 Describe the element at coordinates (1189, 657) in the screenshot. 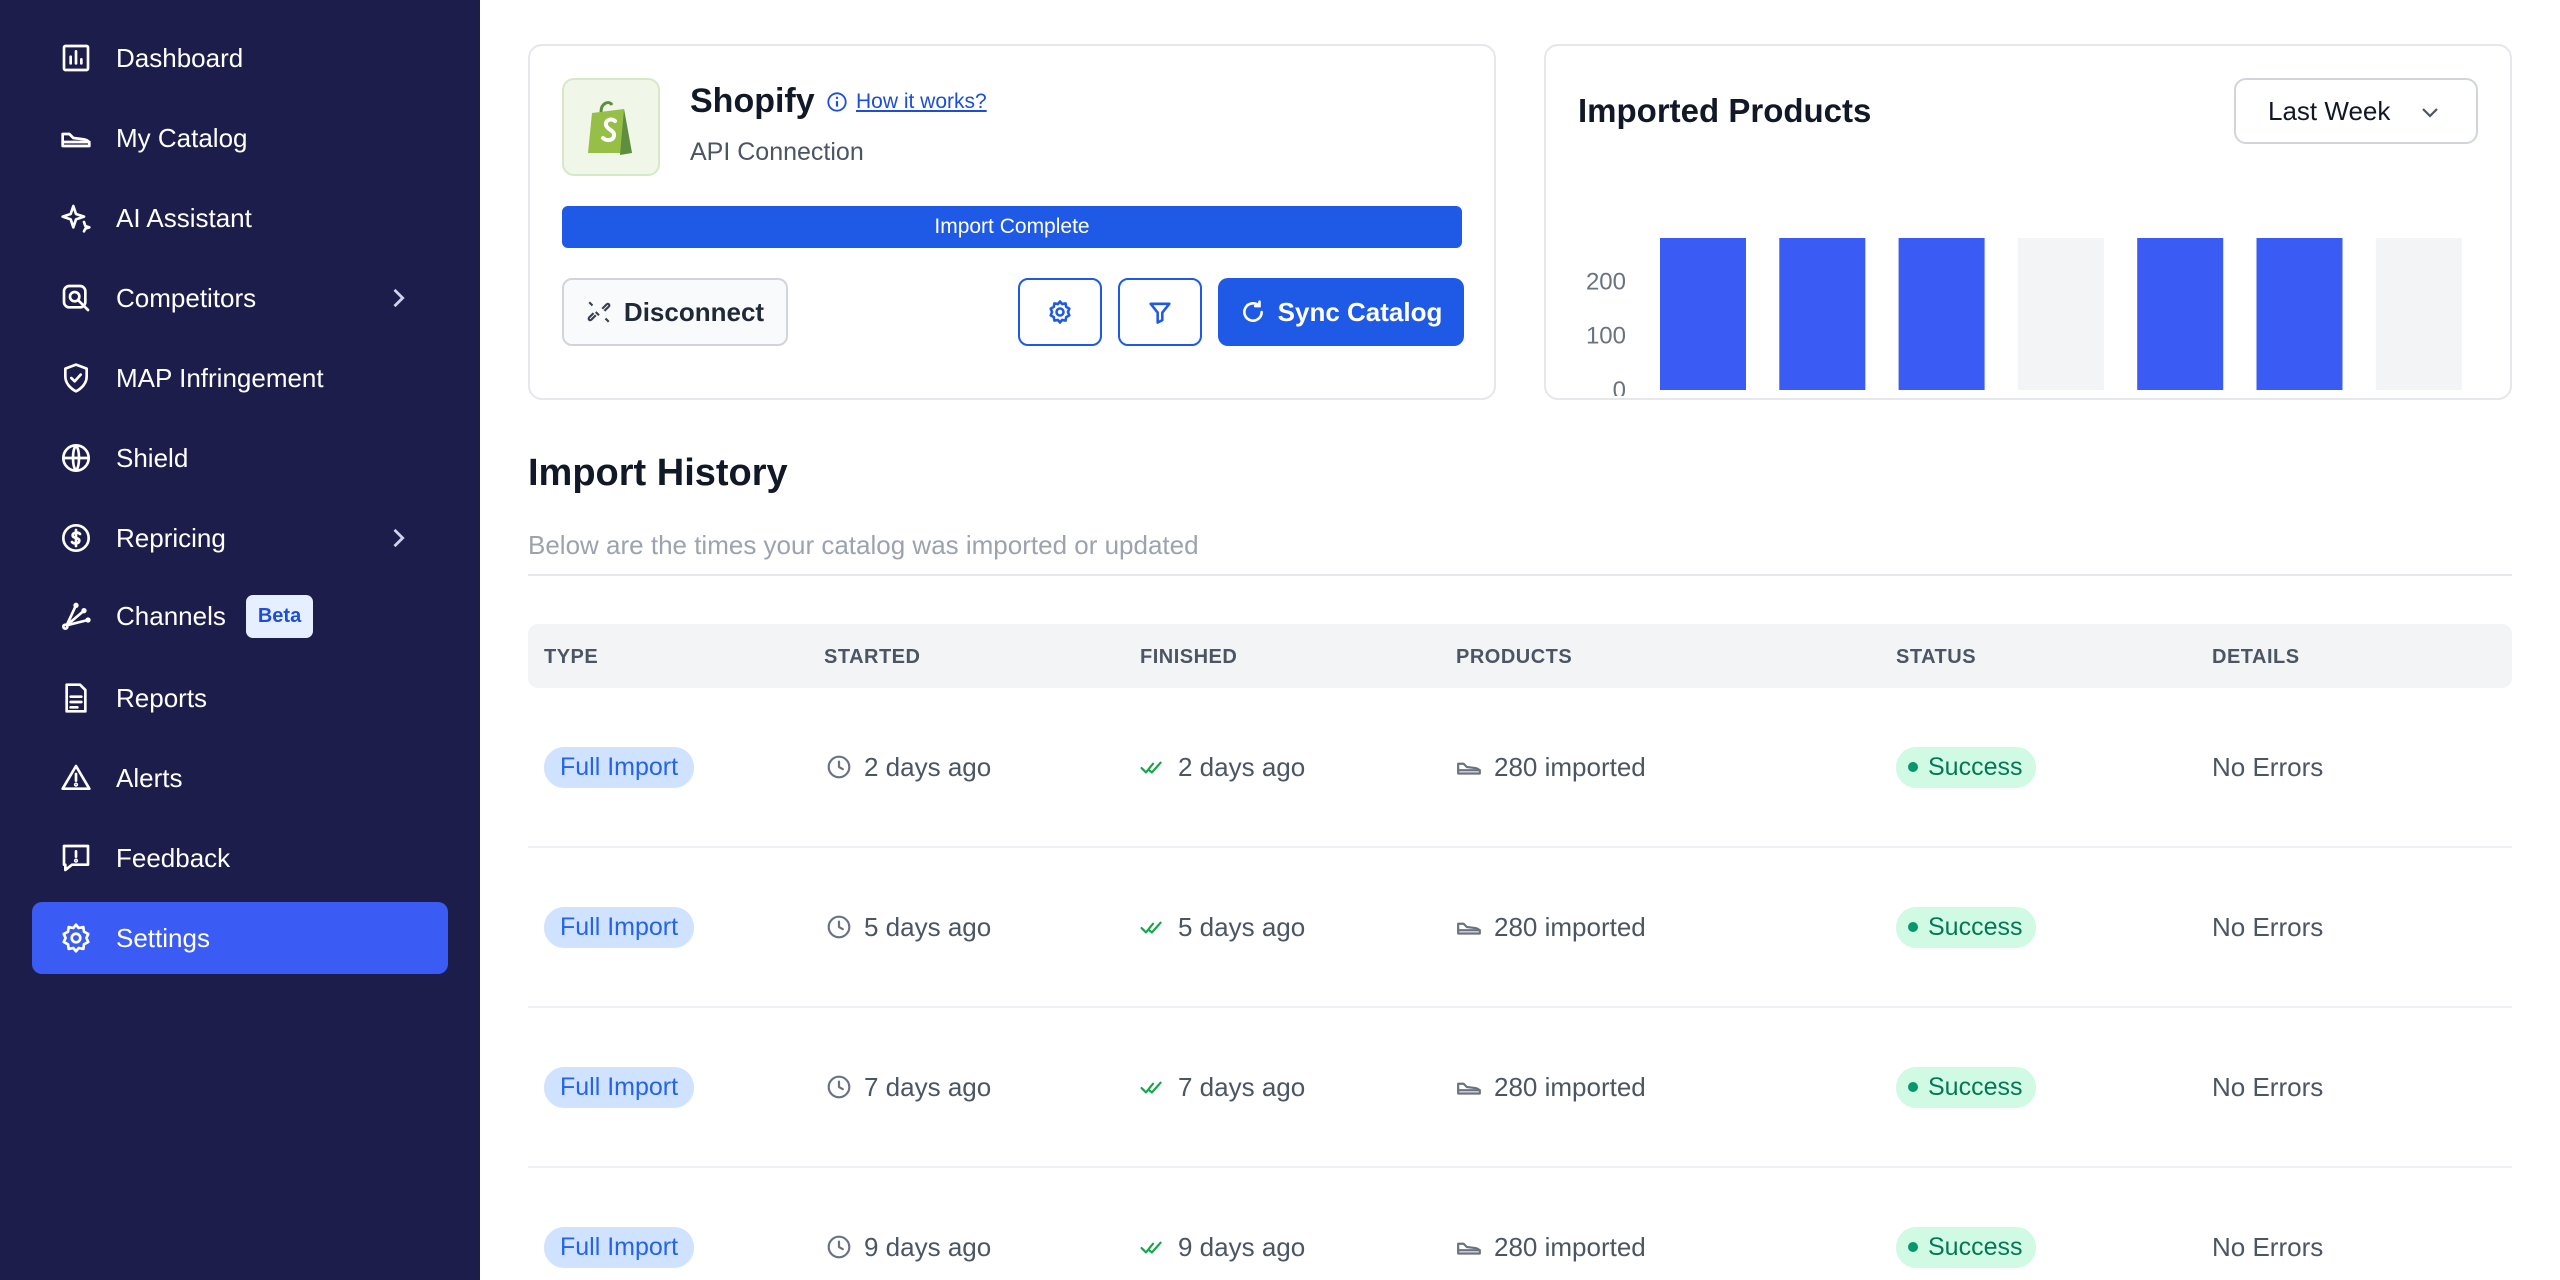

I see `column-header-finished: FINISHED` at that location.